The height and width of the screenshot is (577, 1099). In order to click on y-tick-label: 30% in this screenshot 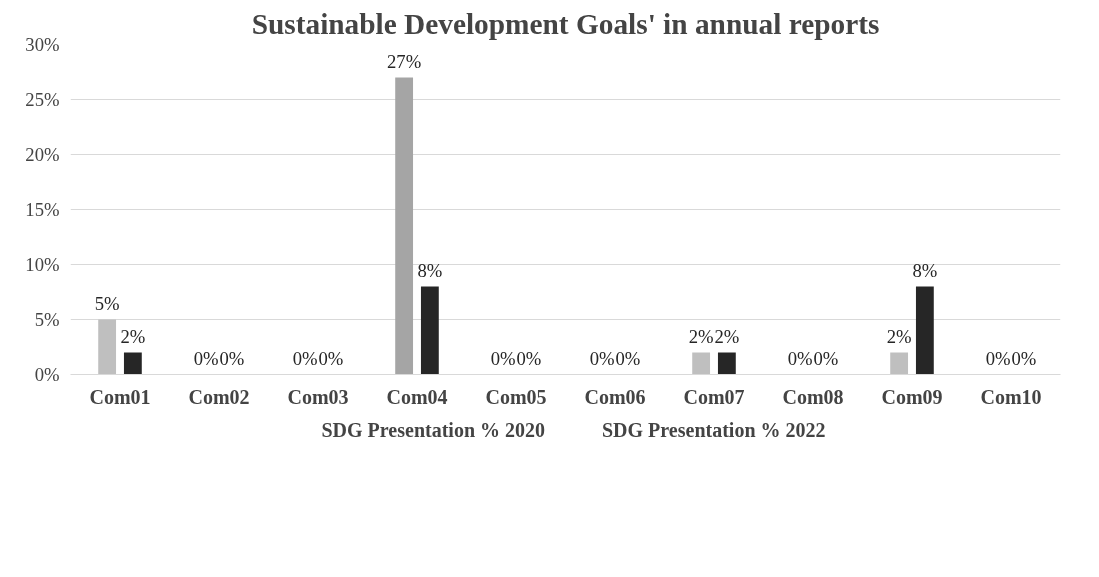, I will do `click(42, 44)`.